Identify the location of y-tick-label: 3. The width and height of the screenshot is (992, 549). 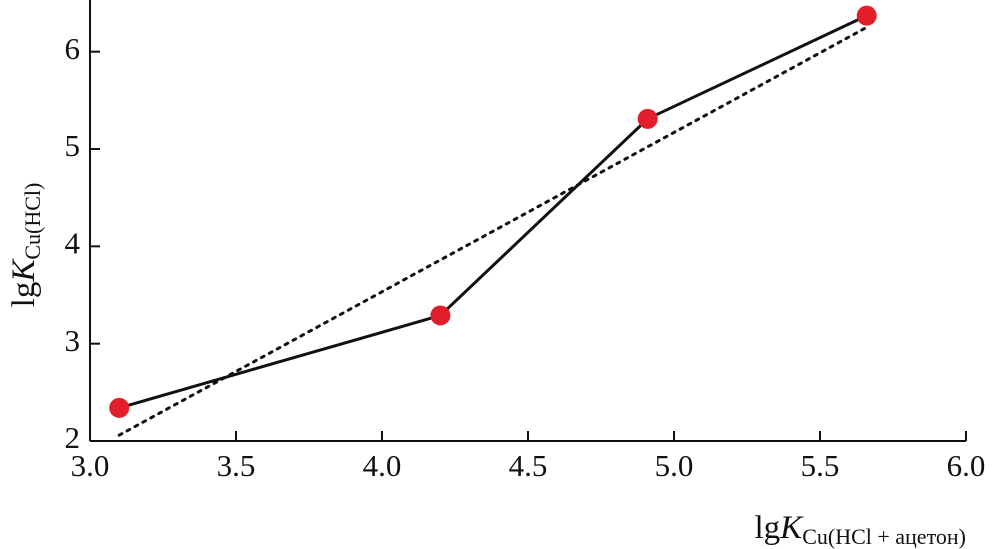
(73, 340).